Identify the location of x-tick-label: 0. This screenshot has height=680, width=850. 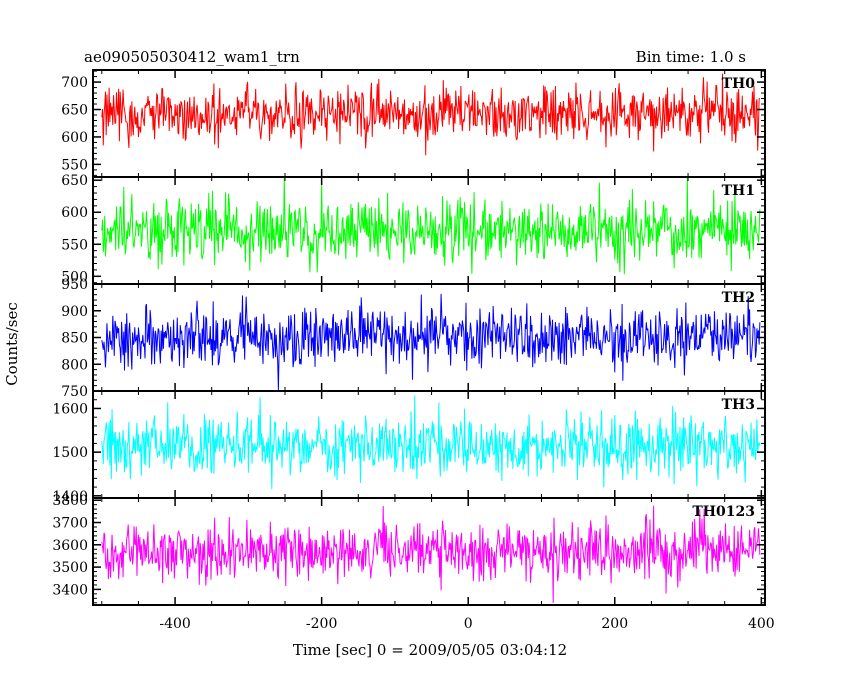
(468, 624).